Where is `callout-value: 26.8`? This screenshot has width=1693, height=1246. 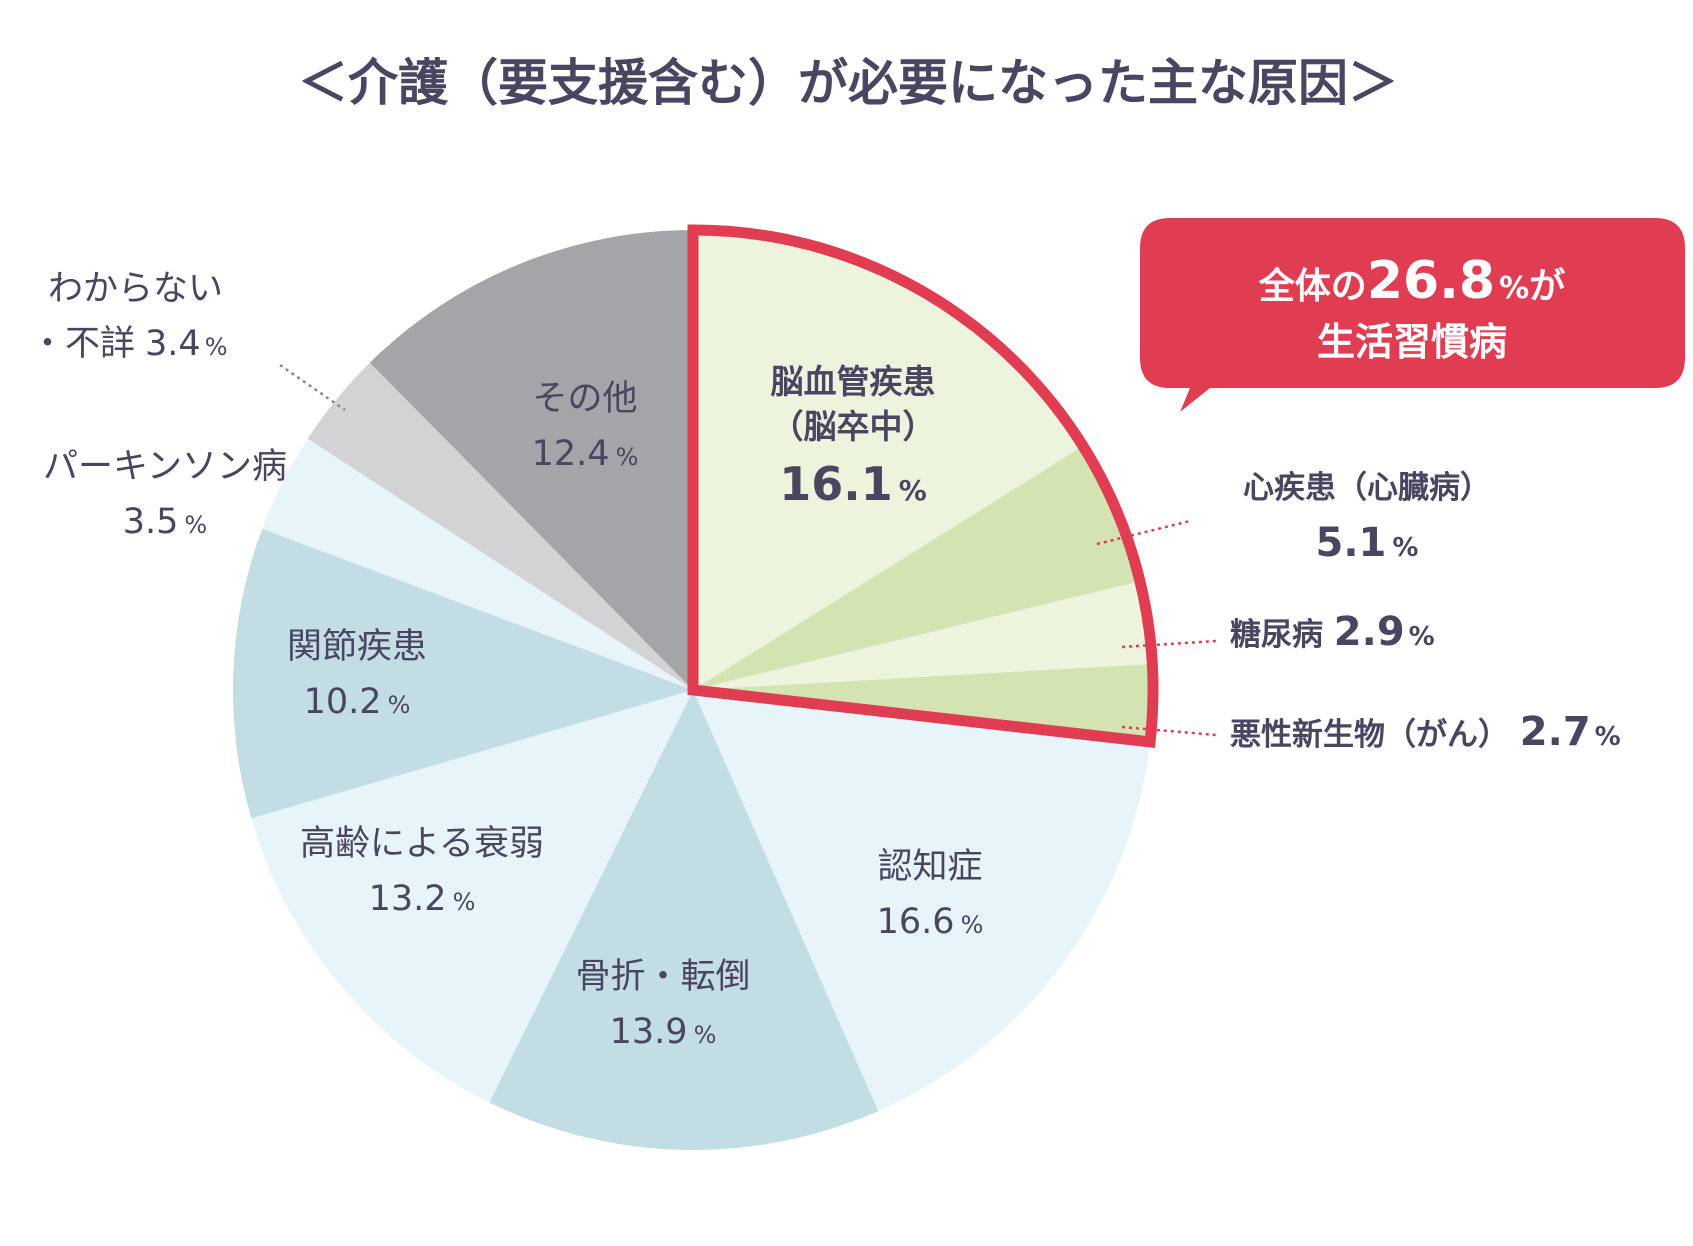 callout-value: 26.8 is located at coordinates (1431, 281).